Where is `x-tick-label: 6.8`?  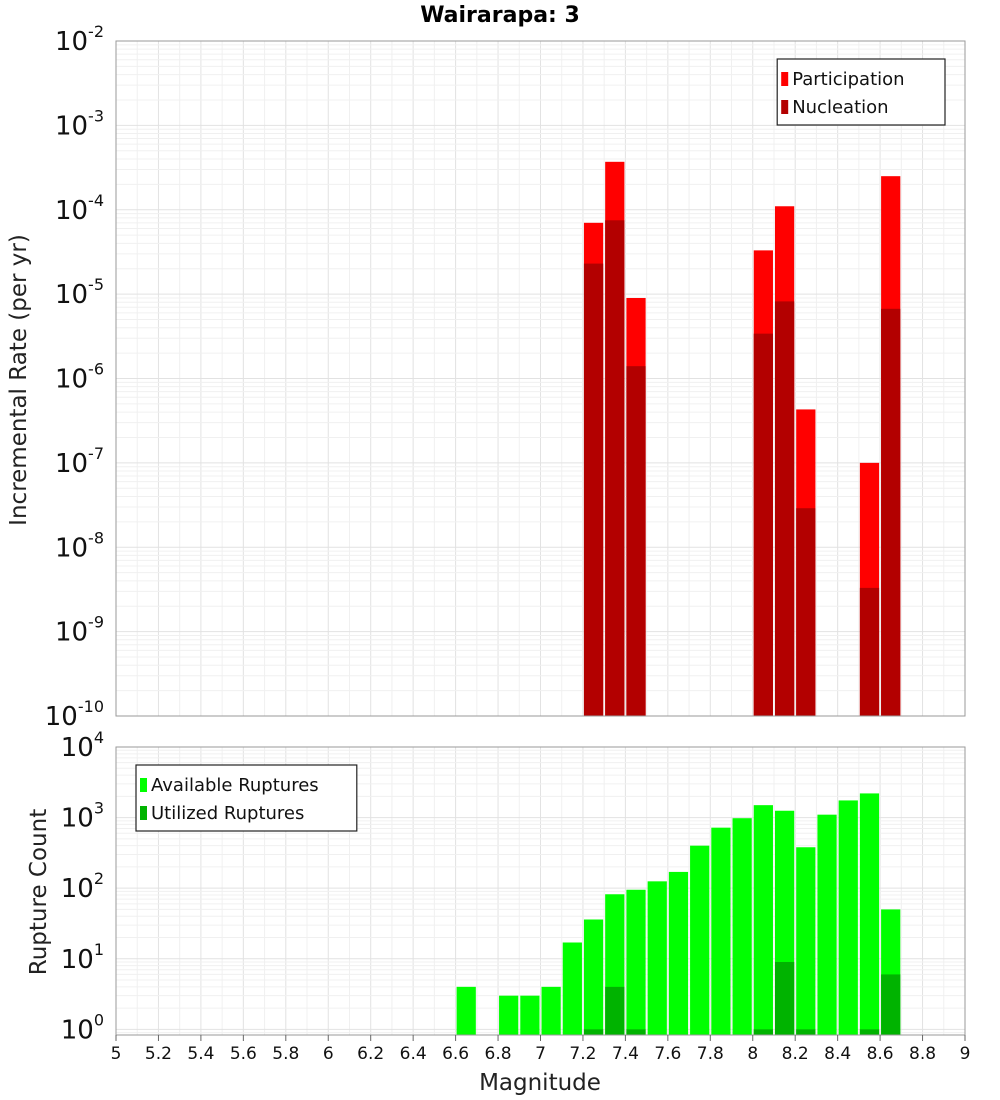 x-tick-label: 6.8 is located at coordinates (498, 1054).